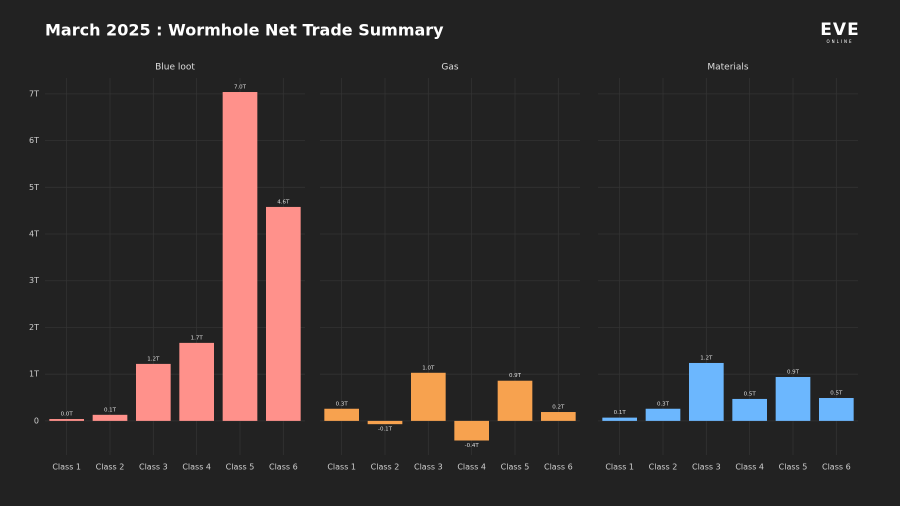 The image size is (900, 506). What do you see at coordinates (728, 68) in the screenshot?
I see `facet-title: Materials` at bounding box center [728, 68].